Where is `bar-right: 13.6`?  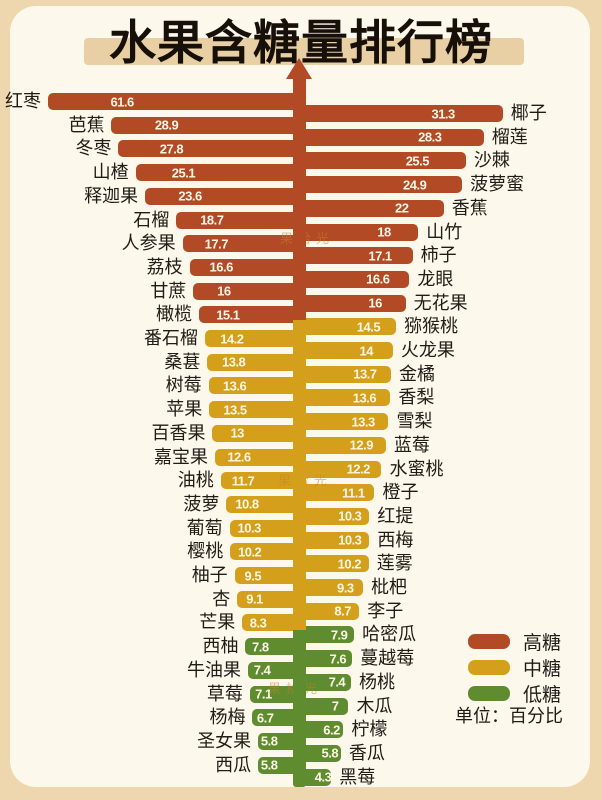 bar-right: 13.6 is located at coordinates (347, 398).